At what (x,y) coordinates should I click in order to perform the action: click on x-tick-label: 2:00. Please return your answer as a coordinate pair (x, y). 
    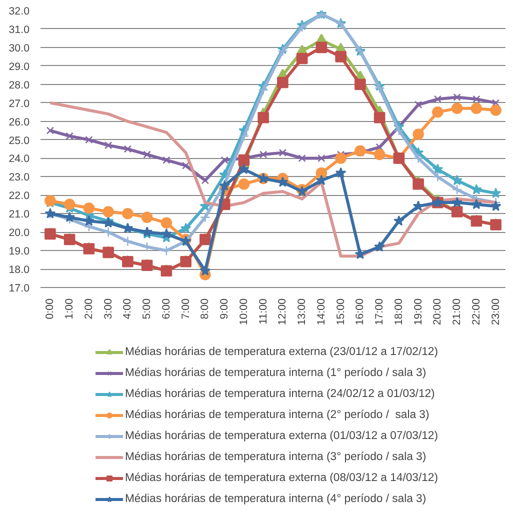
    Looking at the image, I should click on (88, 309).